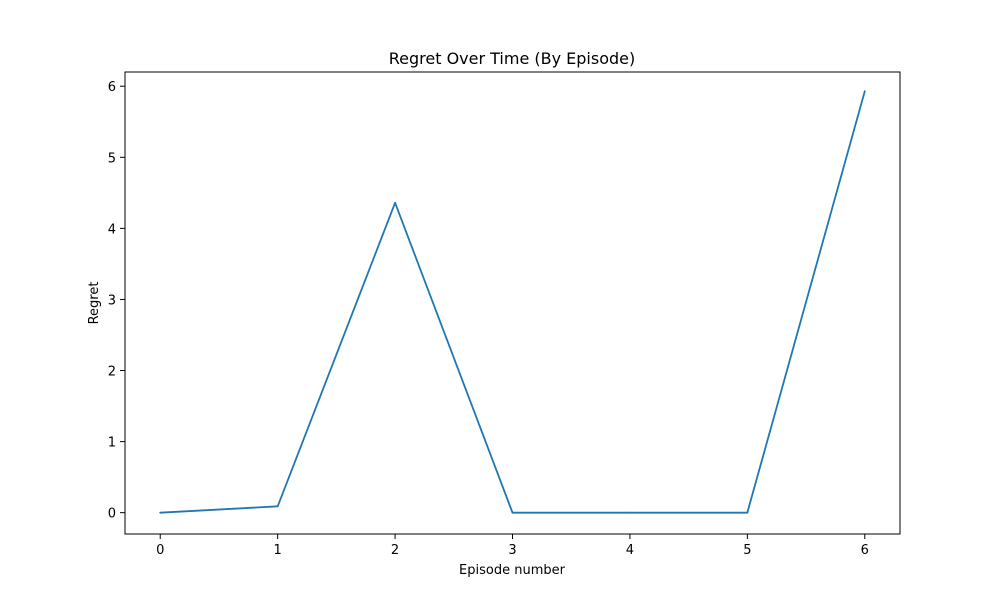 Image resolution: width=1000 pixels, height=604 pixels. I want to click on x-tick-label: 1, so click(278, 550).